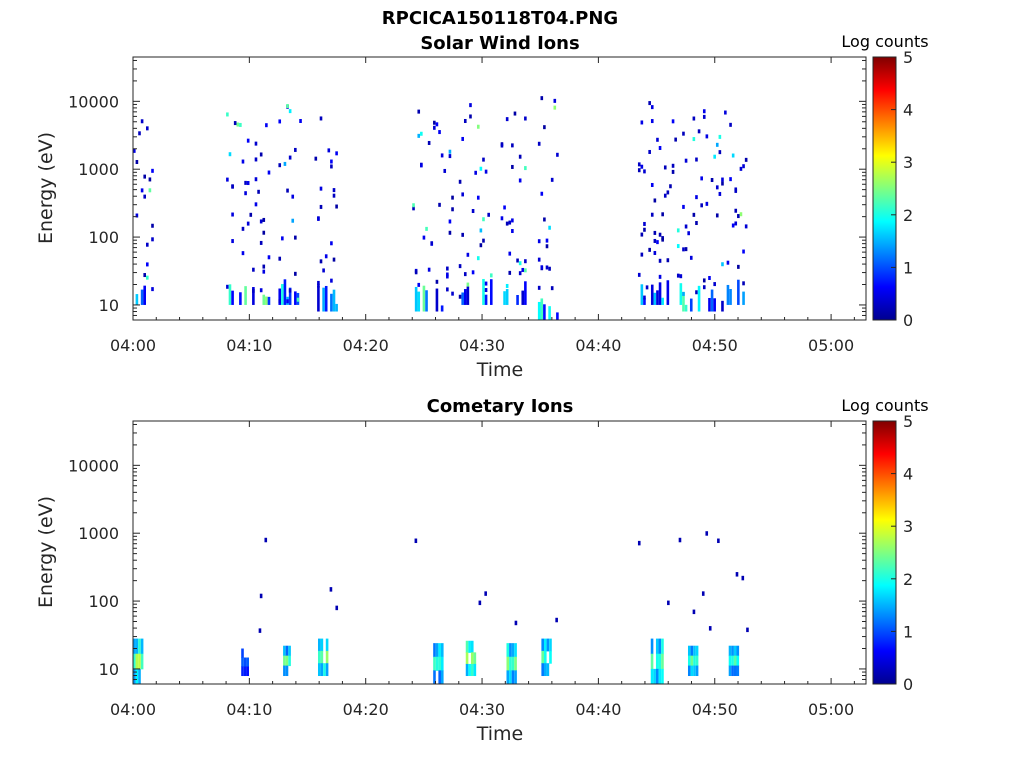 The width and height of the screenshot is (1024, 772). I want to click on y-tick-label: 10, so click(109, 305).